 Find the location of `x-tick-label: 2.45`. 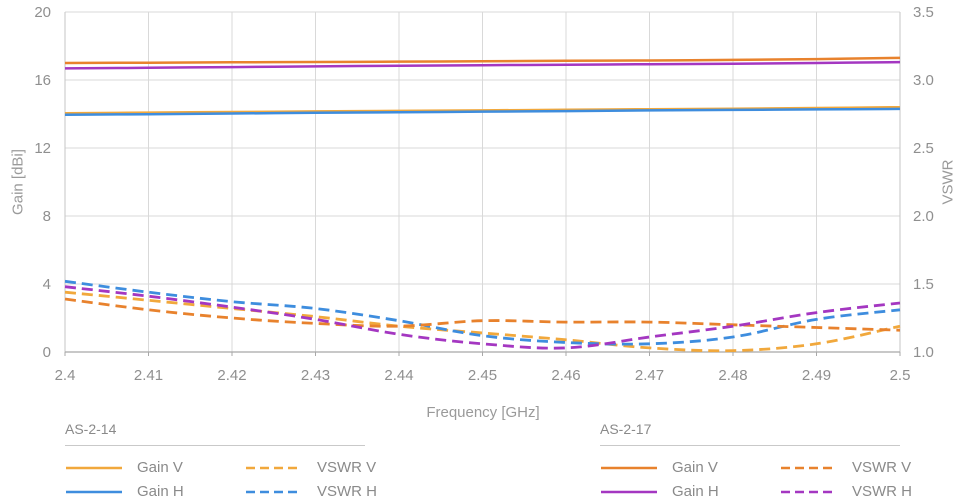

x-tick-label: 2.45 is located at coordinates (482, 375).